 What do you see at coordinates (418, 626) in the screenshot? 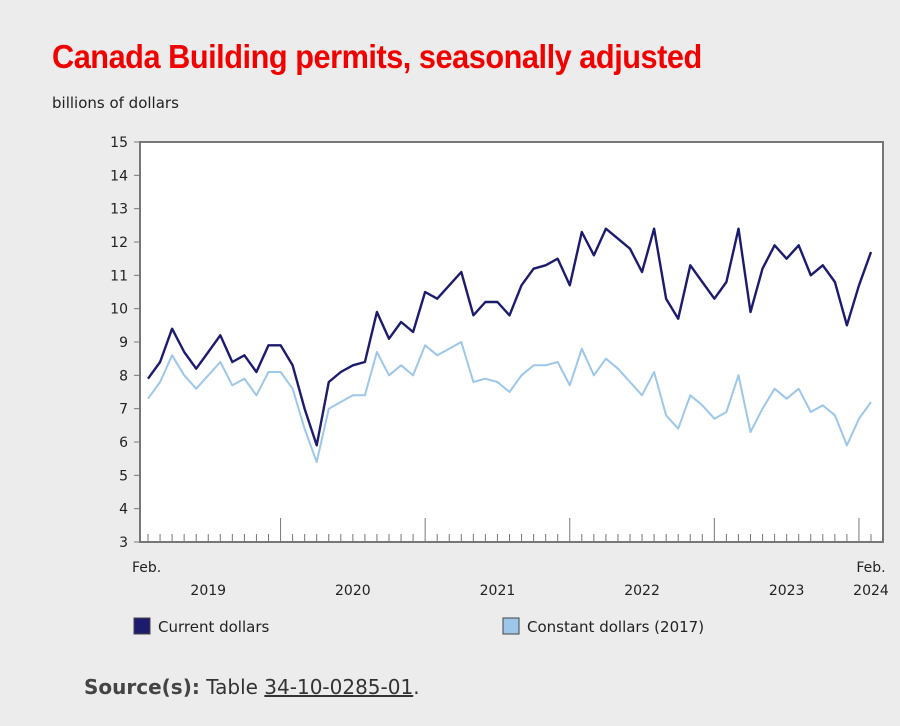
I see `legend: Current dollars Constant dollars (2017)` at bounding box center [418, 626].